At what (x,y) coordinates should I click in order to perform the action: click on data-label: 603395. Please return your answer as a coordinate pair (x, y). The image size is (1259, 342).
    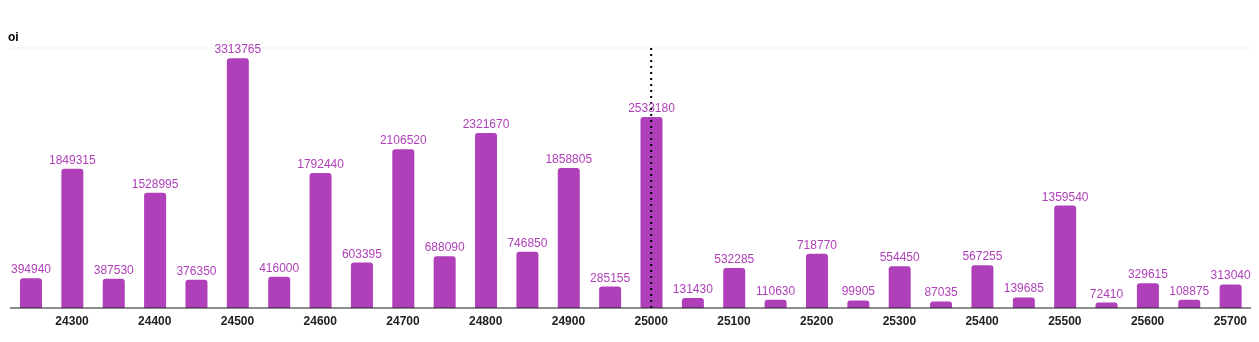
    Looking at the image, I should click on (362, 253).